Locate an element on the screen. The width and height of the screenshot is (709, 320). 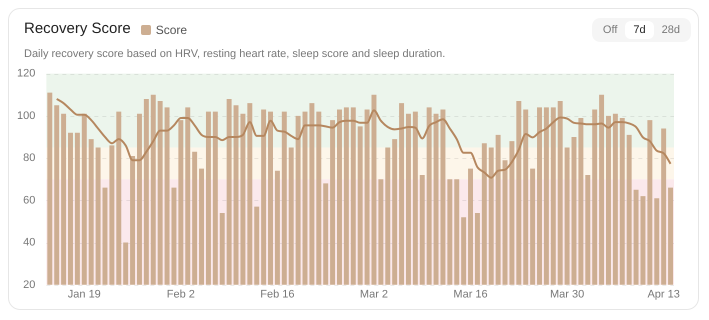
chart-title: Recovery Score is located at coordinates (77, 28).